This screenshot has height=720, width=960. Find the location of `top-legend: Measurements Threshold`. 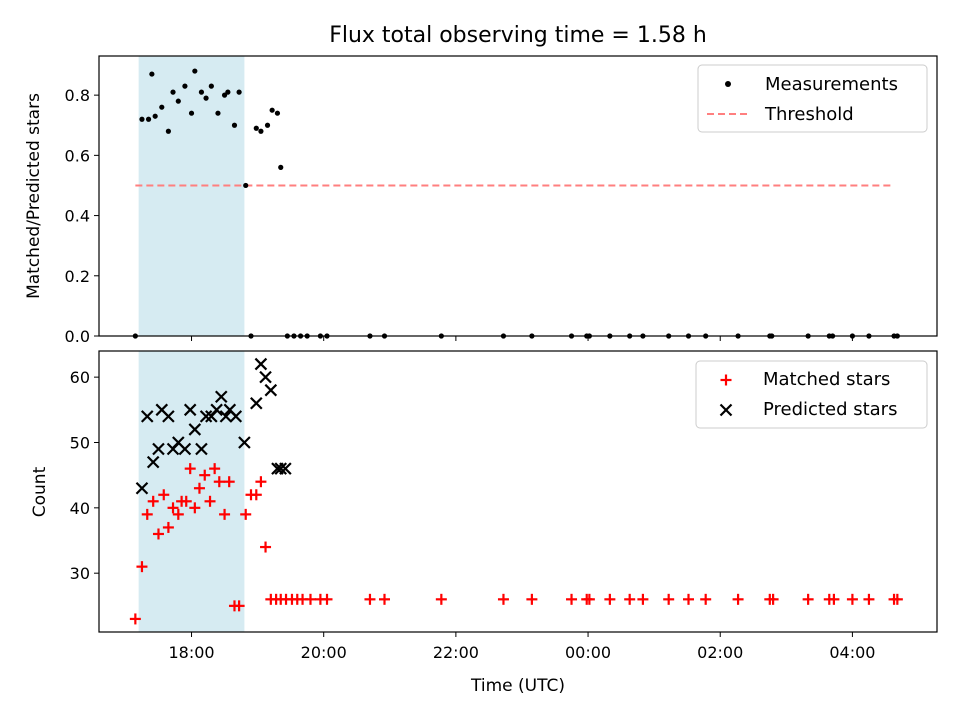

top-legend: Measurements Threshold is located at coordinates (812, 98).